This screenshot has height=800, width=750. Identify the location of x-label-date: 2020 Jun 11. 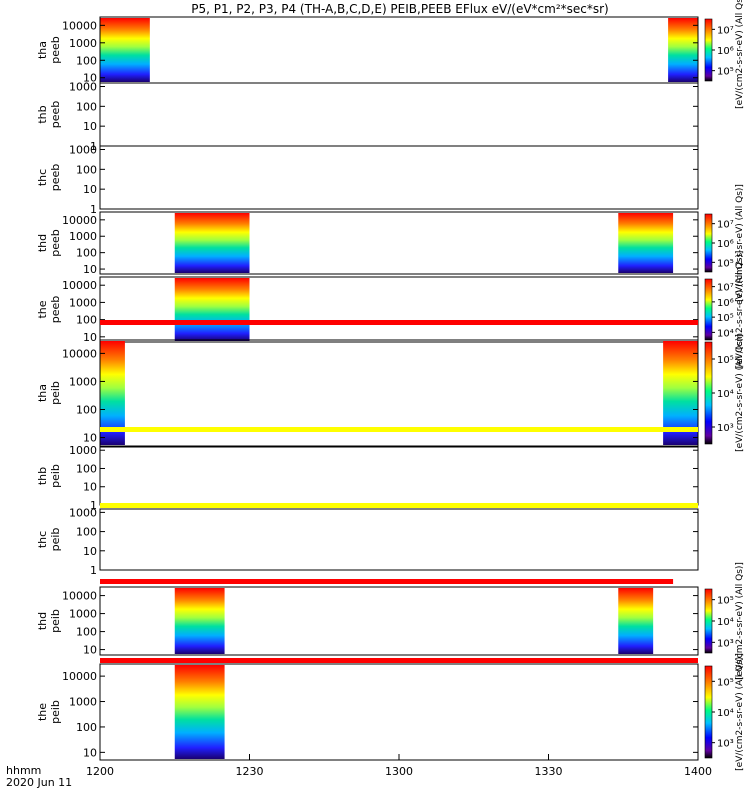
(39, 782).